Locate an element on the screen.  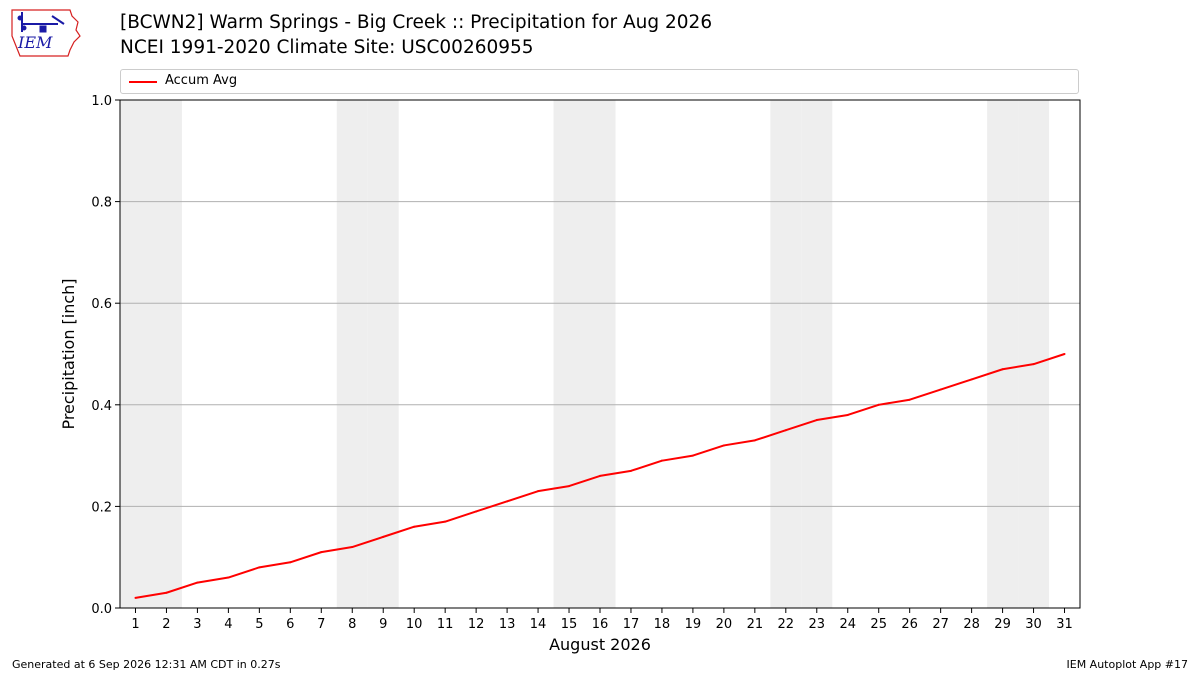
iem-logo: IEM is located at coordinates (46, 33).